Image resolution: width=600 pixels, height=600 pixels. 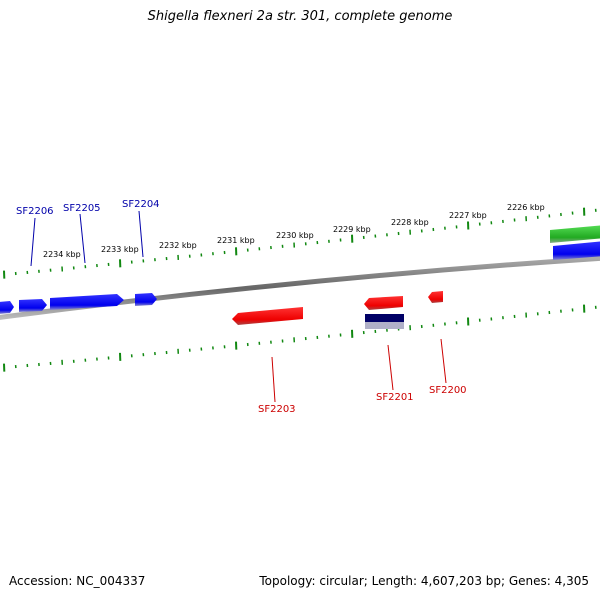 What do you see at coordinates (384, 325) in the screenshot?
I see `gene-feature-shadow` at bounding box center [384, 325].